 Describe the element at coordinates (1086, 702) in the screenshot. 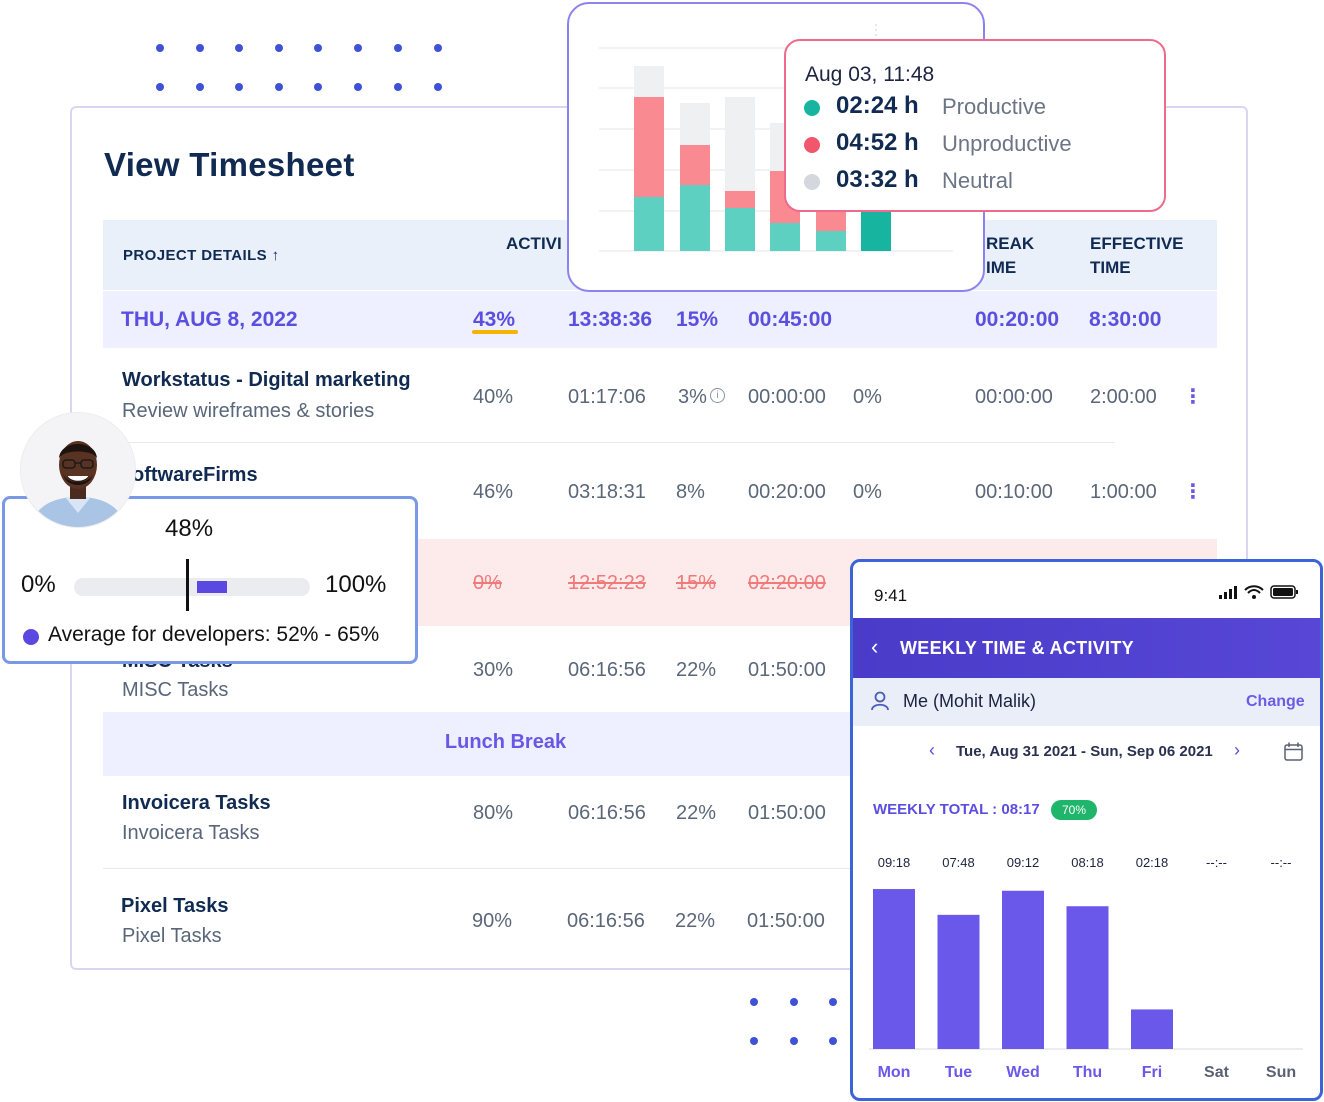

I see `user-selector: Me (Mohit Malik) Change` at that location.